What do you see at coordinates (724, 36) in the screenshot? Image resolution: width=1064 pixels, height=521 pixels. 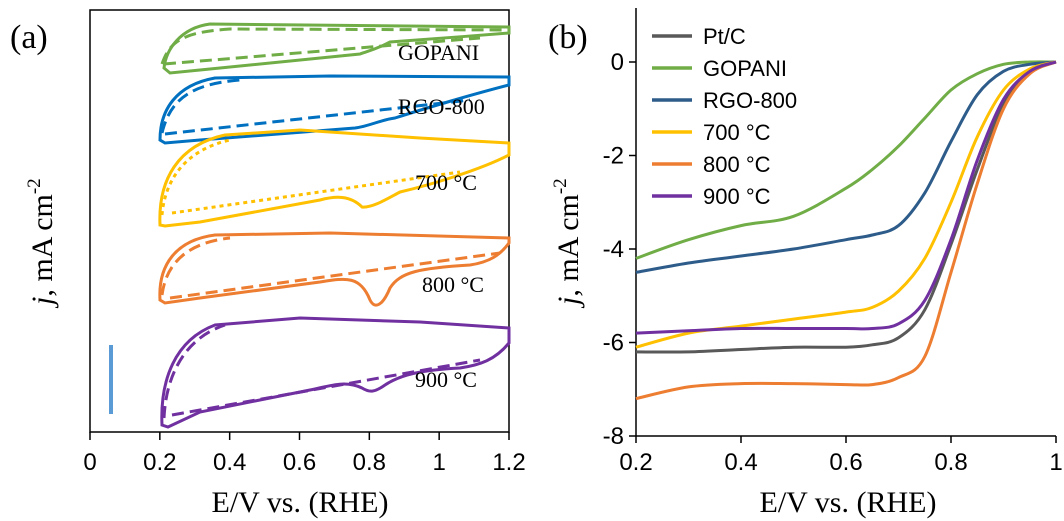 I see `legend-label-pt-c: Pt/C` at bounding box center [724, 36].